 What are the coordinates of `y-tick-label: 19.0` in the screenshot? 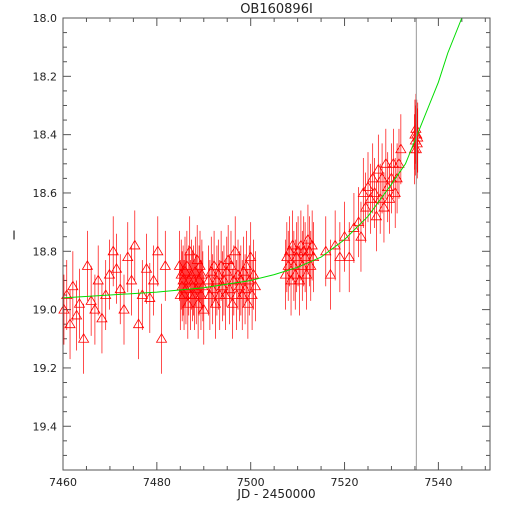 It's located at (45, 310).